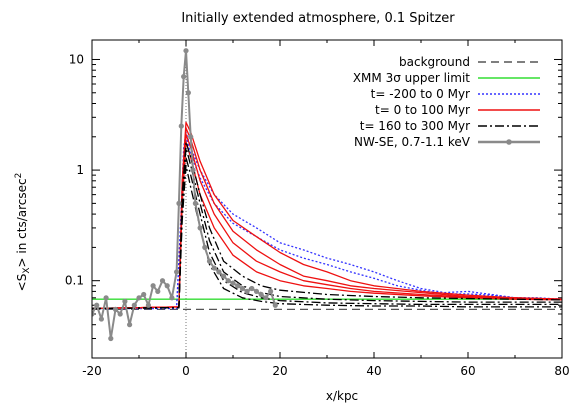 Image resolution: width=586 pixels, height=410 pixels. Describe the element at coordinates (434, 62) in the screenshot. I see `legend-label: background` at that location.